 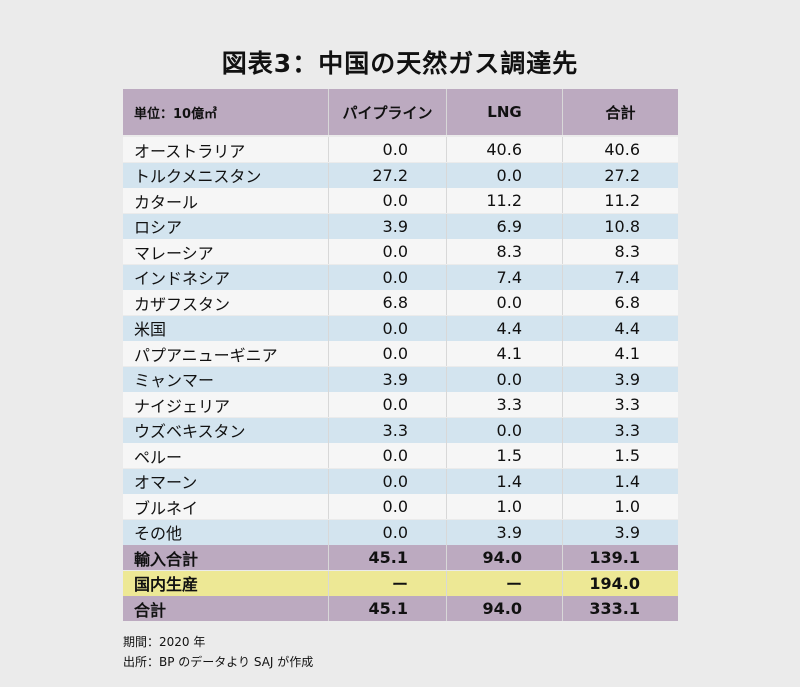 I want to click on table-row: ブルネイ 0.0 1.0 1.0, so click(x=400, y=506).